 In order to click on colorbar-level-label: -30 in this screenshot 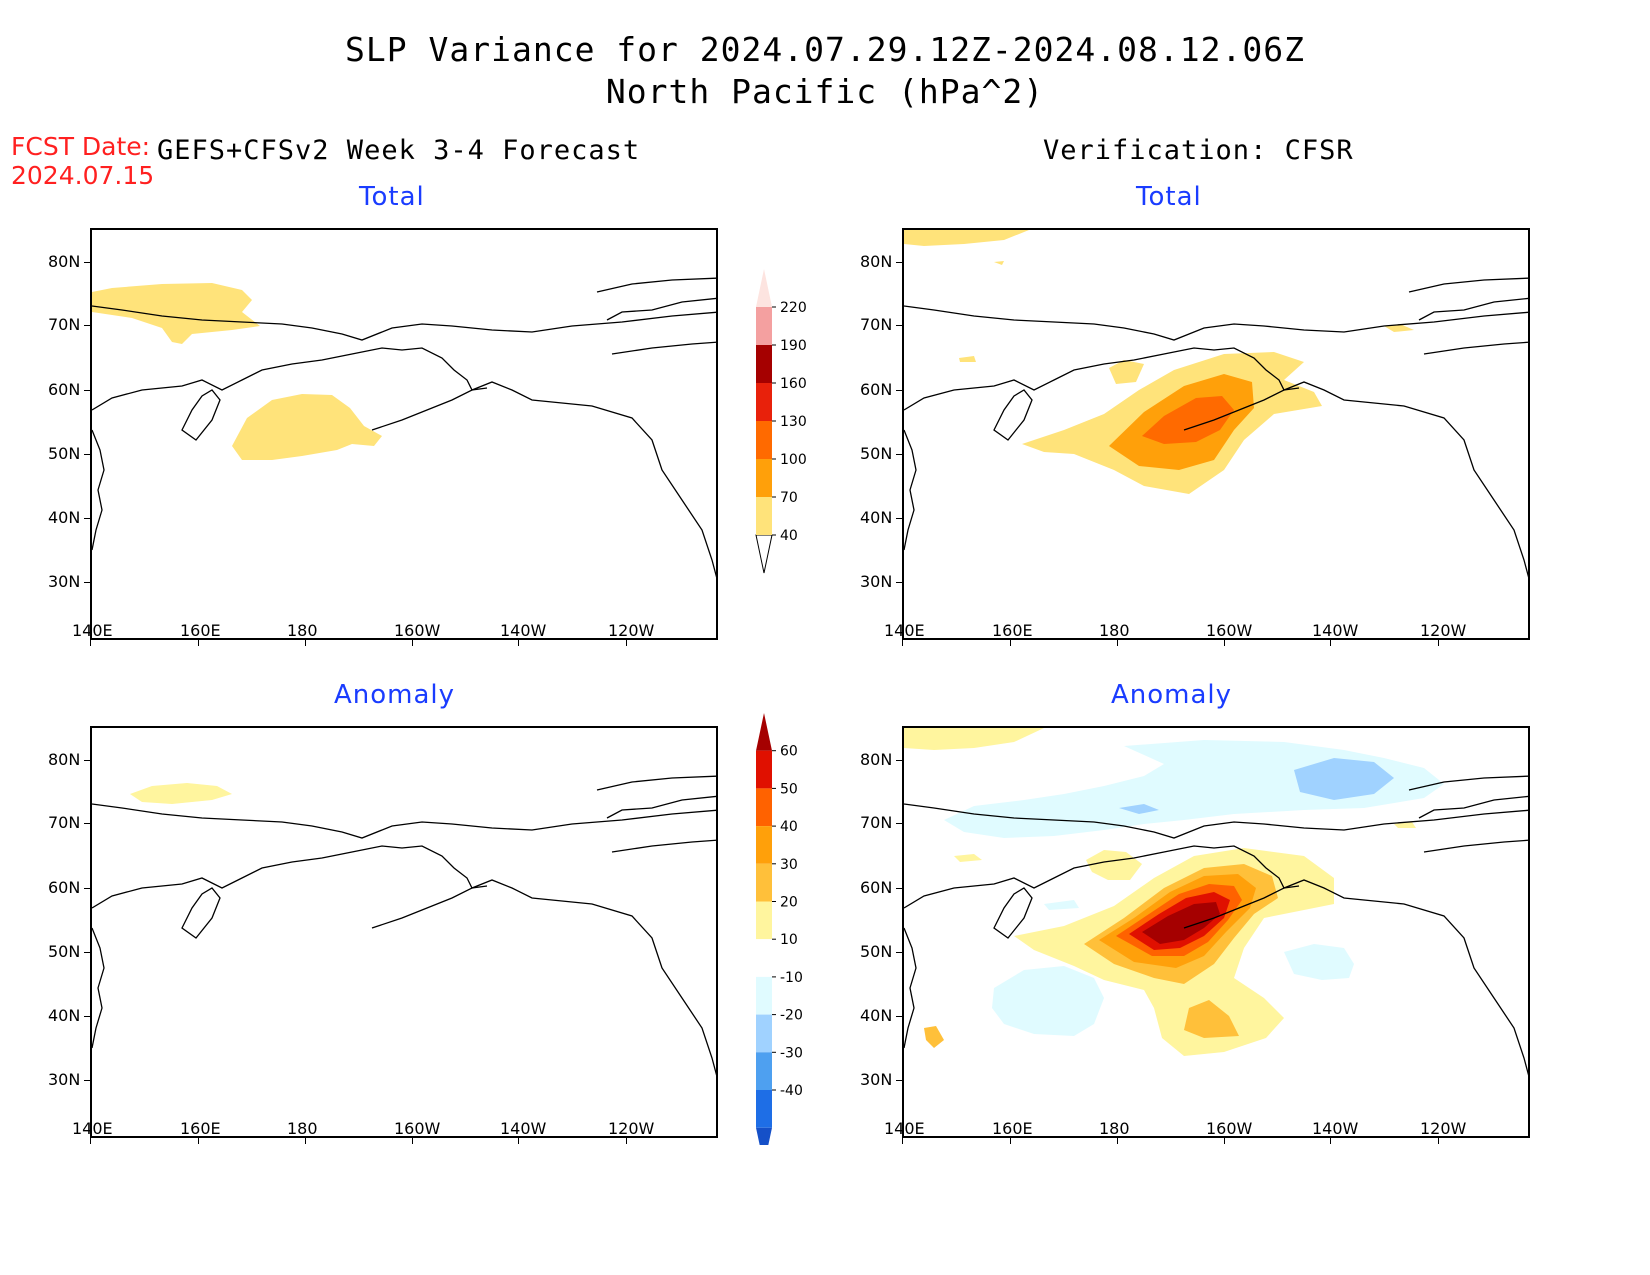, I will do `click(791, 1053)`.